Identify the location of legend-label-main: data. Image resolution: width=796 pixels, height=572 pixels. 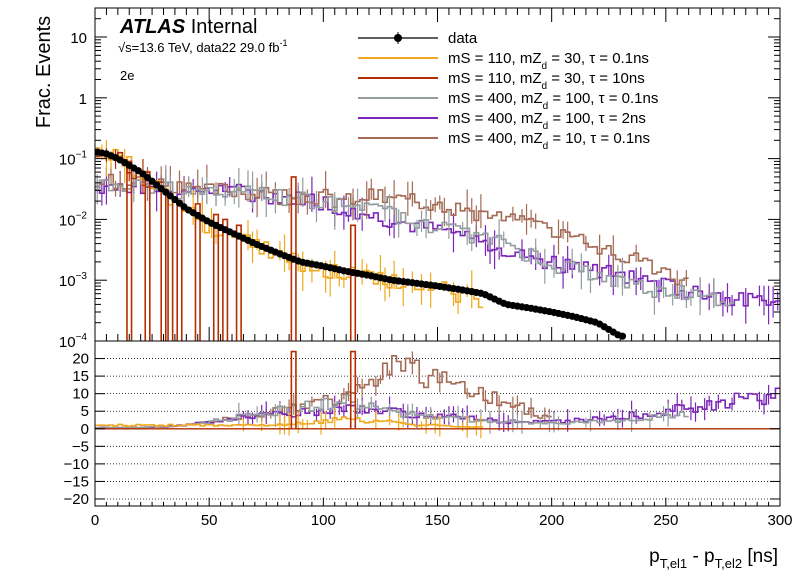
(463, 38).